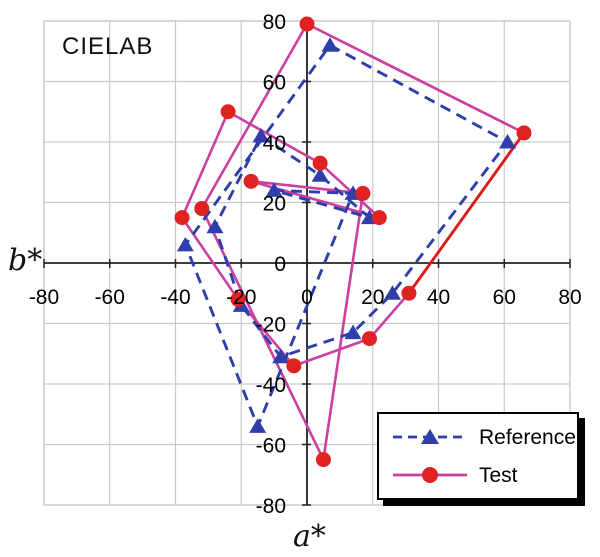 The width and height of the screenshot is (600, 557). Describe the element at coordinates (271, 506) in the screenshot. I see `y-tick-label: -80` at that location.